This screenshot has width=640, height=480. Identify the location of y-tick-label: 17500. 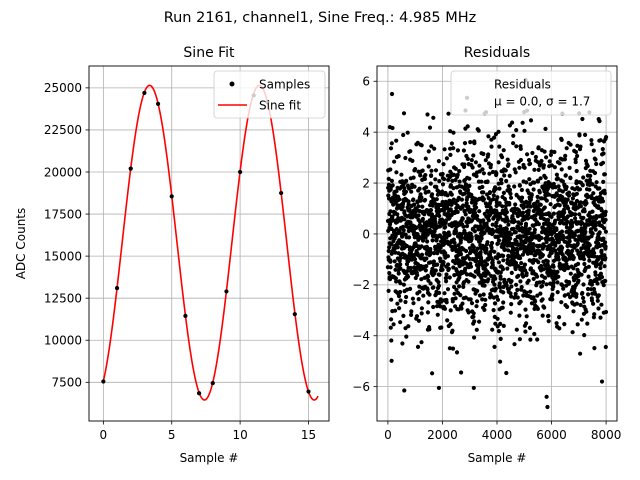
(63, 214).